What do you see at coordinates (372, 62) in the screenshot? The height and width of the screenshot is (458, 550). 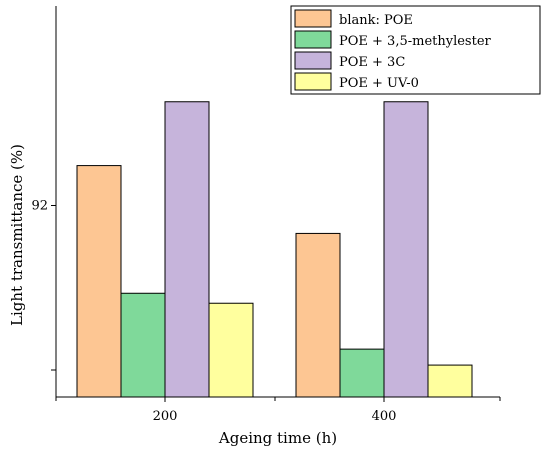 I see `legend-label-3: POE + 3C` at bounding box center [372, 62].